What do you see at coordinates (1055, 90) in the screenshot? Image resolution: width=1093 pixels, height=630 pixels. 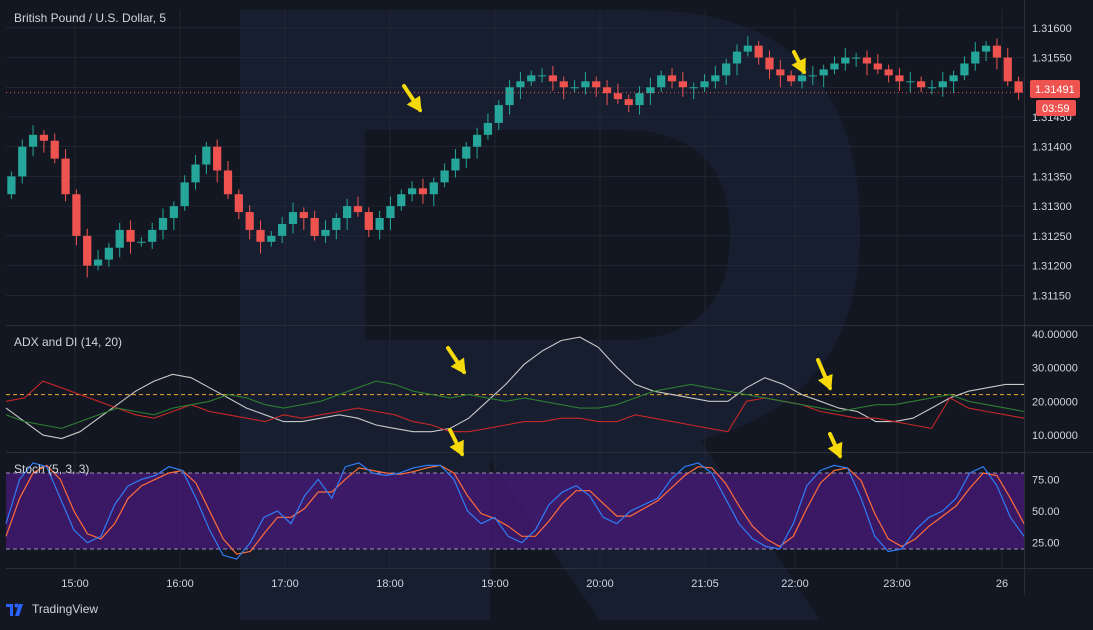 I see `last-price-value: 1.31491` at bounding box center [1055, 90].